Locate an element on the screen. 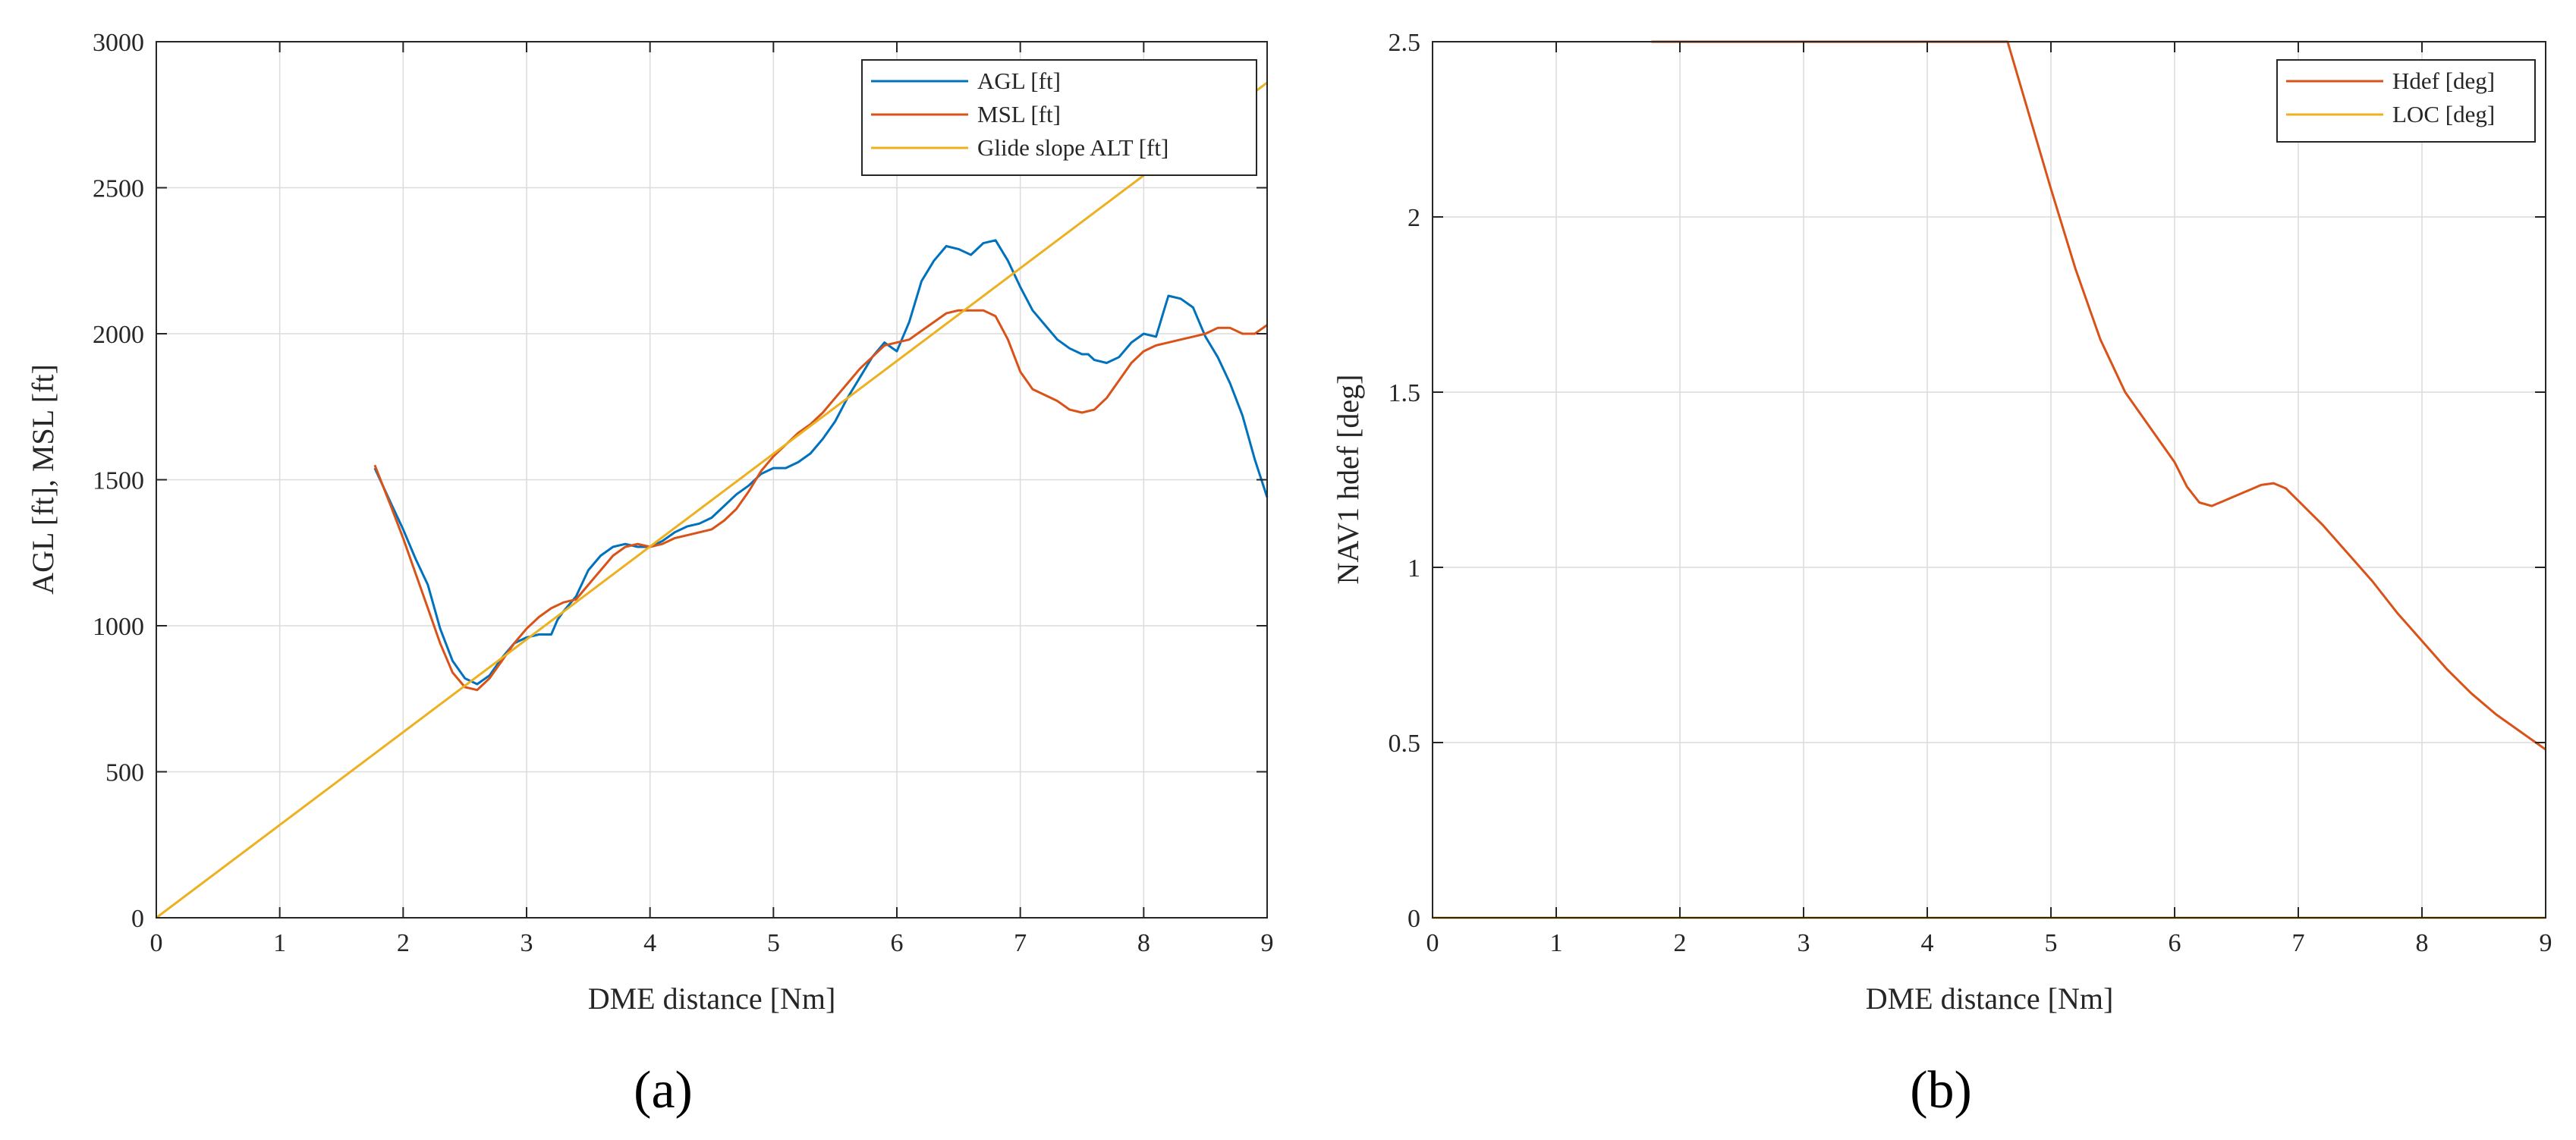 Image resolution: width=2576 pixels, height=1140 pixels. chart-a-legend: AGL [ft] MSL [ft] Glide slope ALT [ft] is located at coordinates (1059, 117).